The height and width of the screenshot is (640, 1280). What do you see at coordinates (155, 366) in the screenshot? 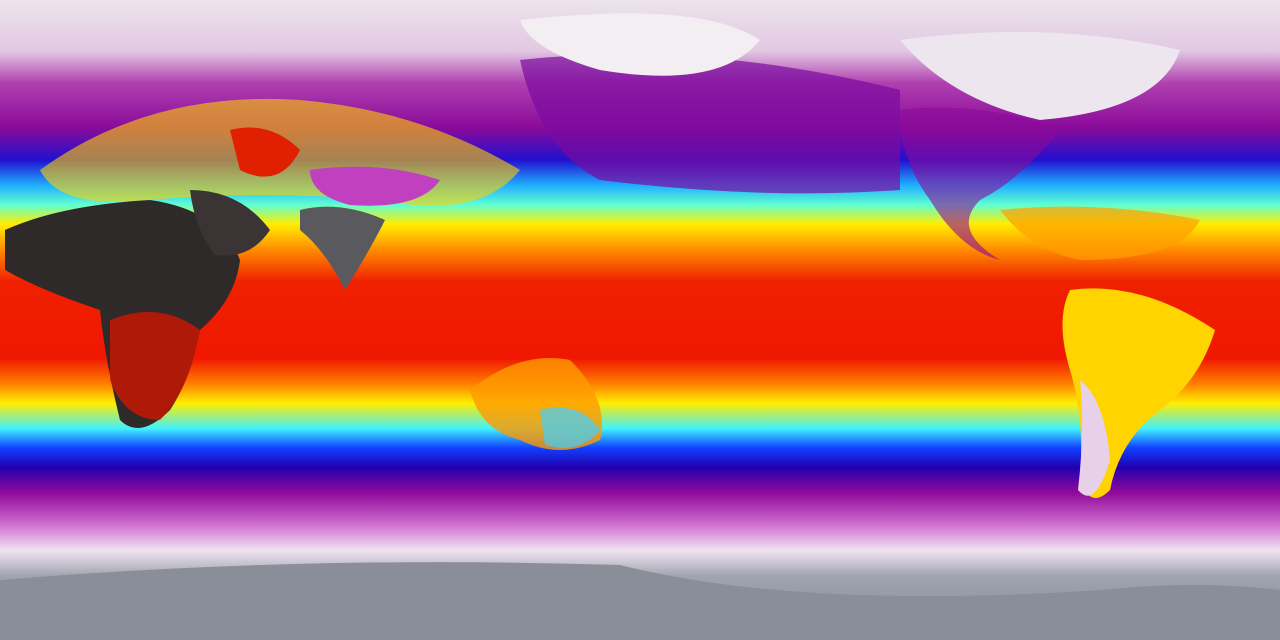
I see `southern-africa` at bounding box center [155, 366].